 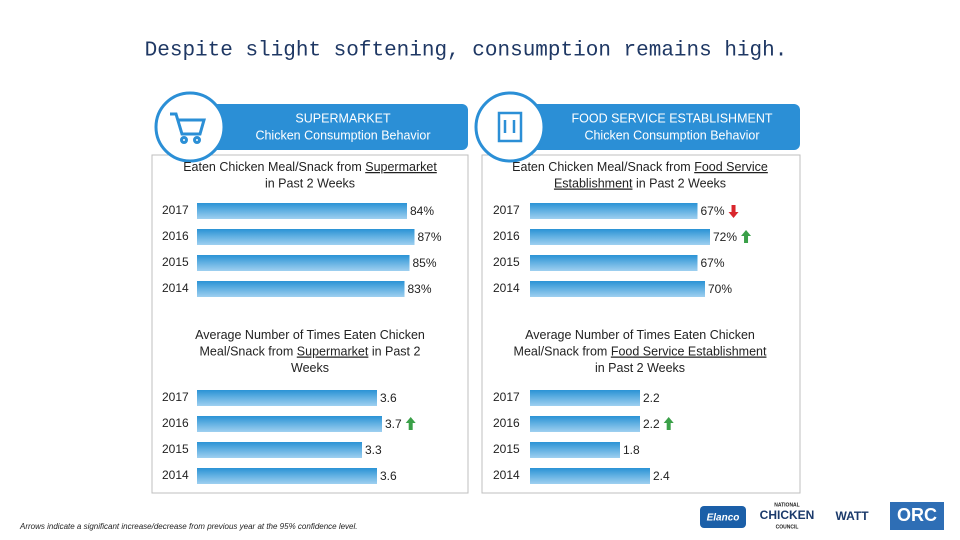 I want to click on panel-header-text: FOOD SERVICE ESTABLISHMENT, so click(x=672, y=118).